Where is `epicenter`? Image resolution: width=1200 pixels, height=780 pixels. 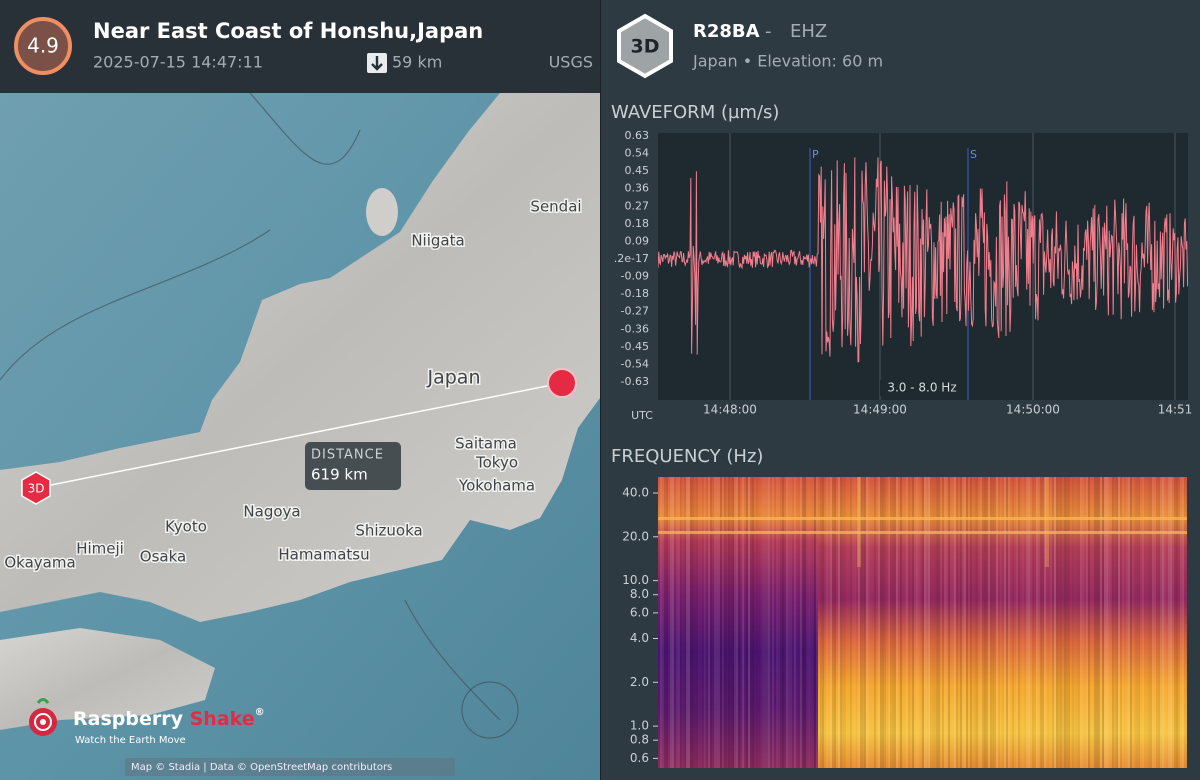
epicenter is located at coordinates (562, 383).